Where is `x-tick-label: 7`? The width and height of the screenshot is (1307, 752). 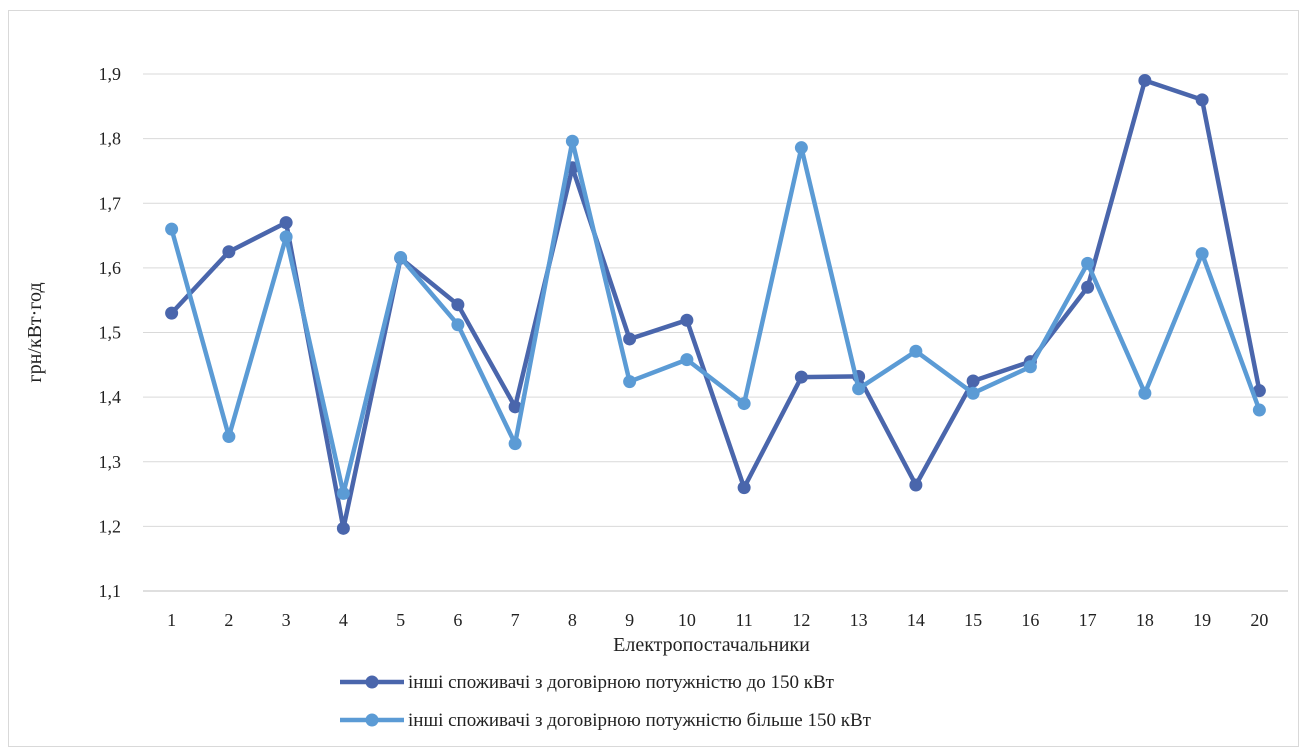
x-tick-label: 7 is located at coordinates (515, 620).